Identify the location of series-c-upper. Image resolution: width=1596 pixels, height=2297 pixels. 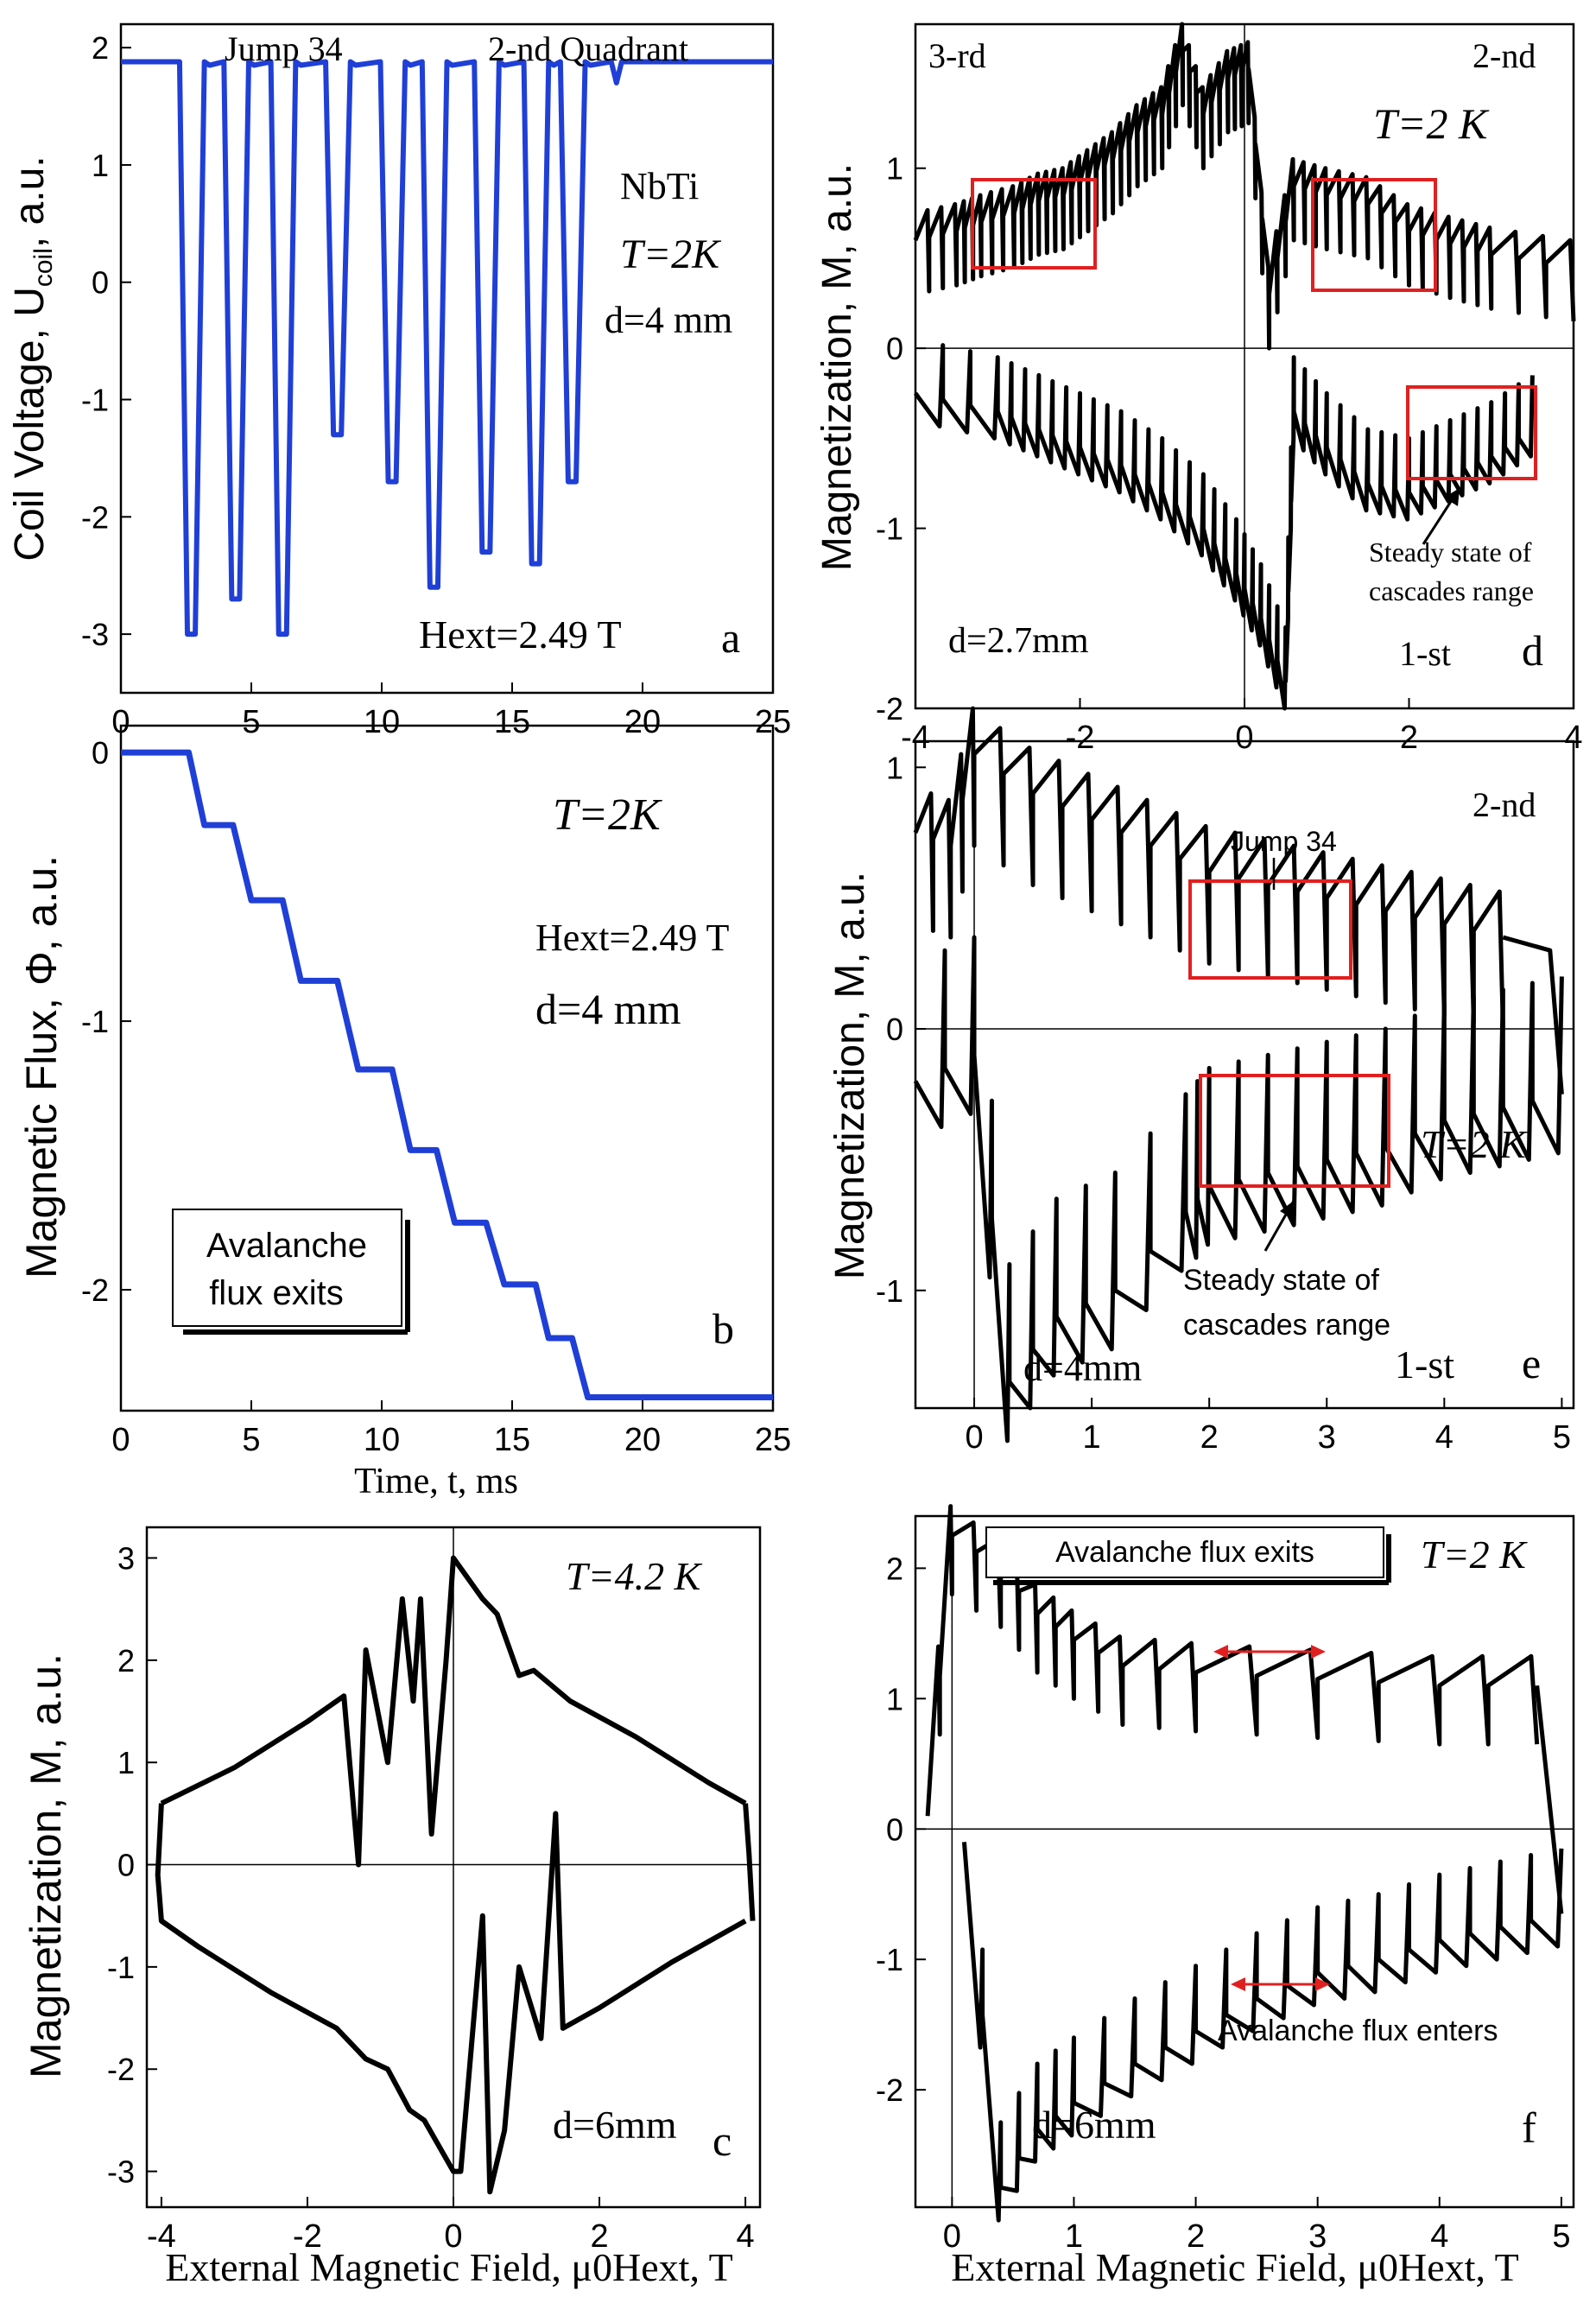
(454, 1711).